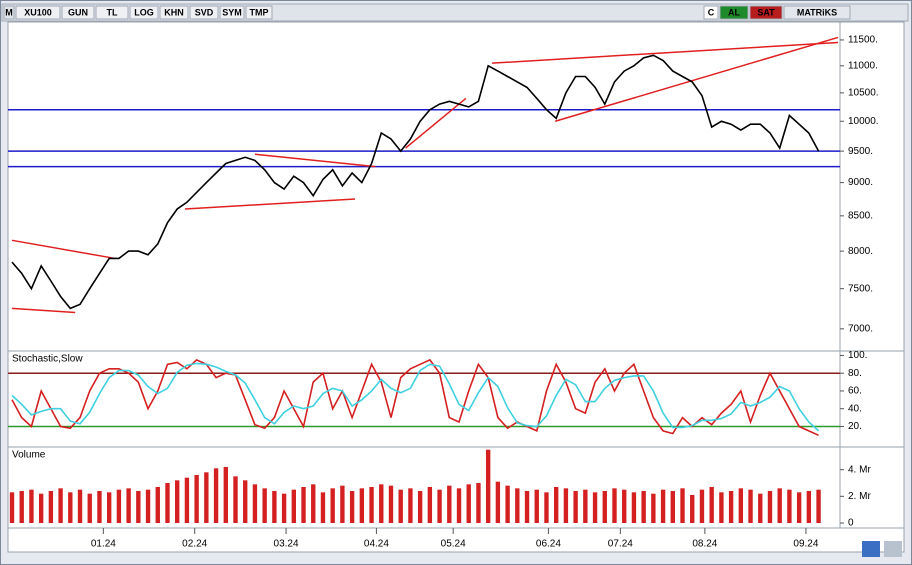 Image resolution: width=912 pixels, height=565 pixels. What do you see at coordinates (103, 544) in the screenshot?
I see `x-tick-label: 01.24` at bounding box center [103, 544].